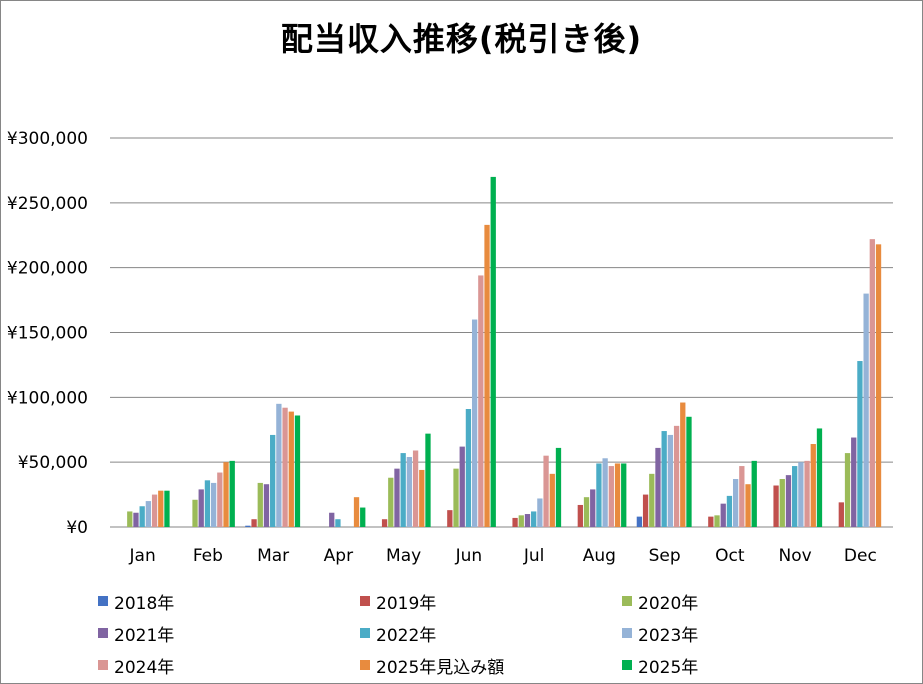 This screenshot has width=923, height=684. Describe the element at coordinates (665, 556) in the screenshot. I see `x-tick-label: Sep` at that location.